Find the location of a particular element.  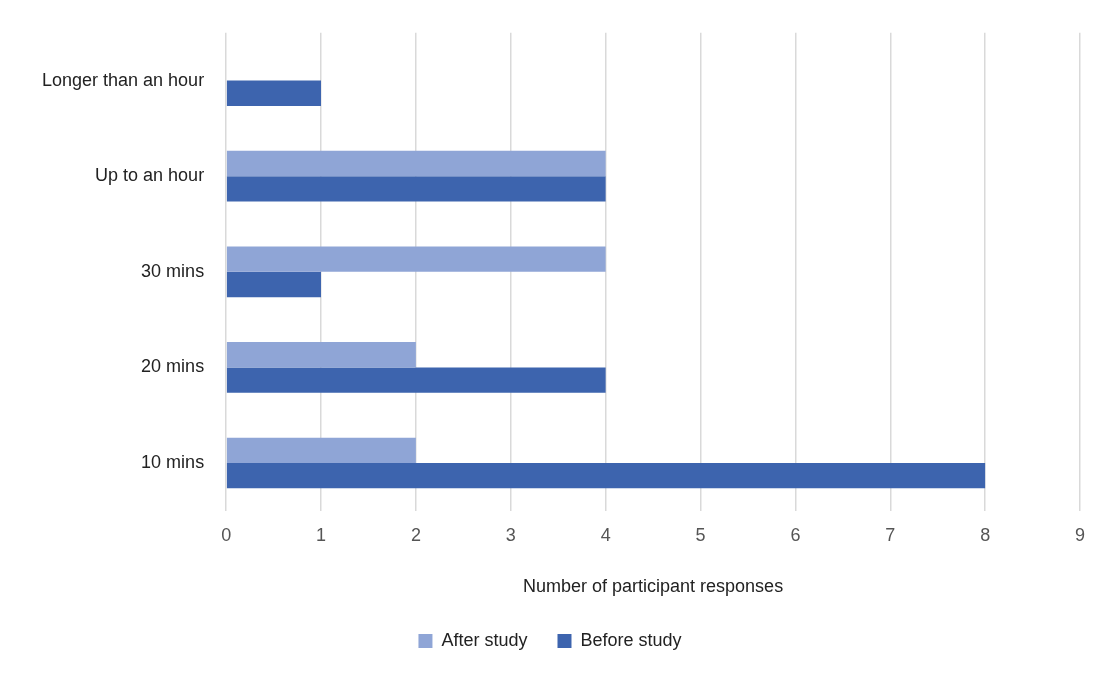

y-tick-label: Up to an hour is located at coordinates (150, 175).